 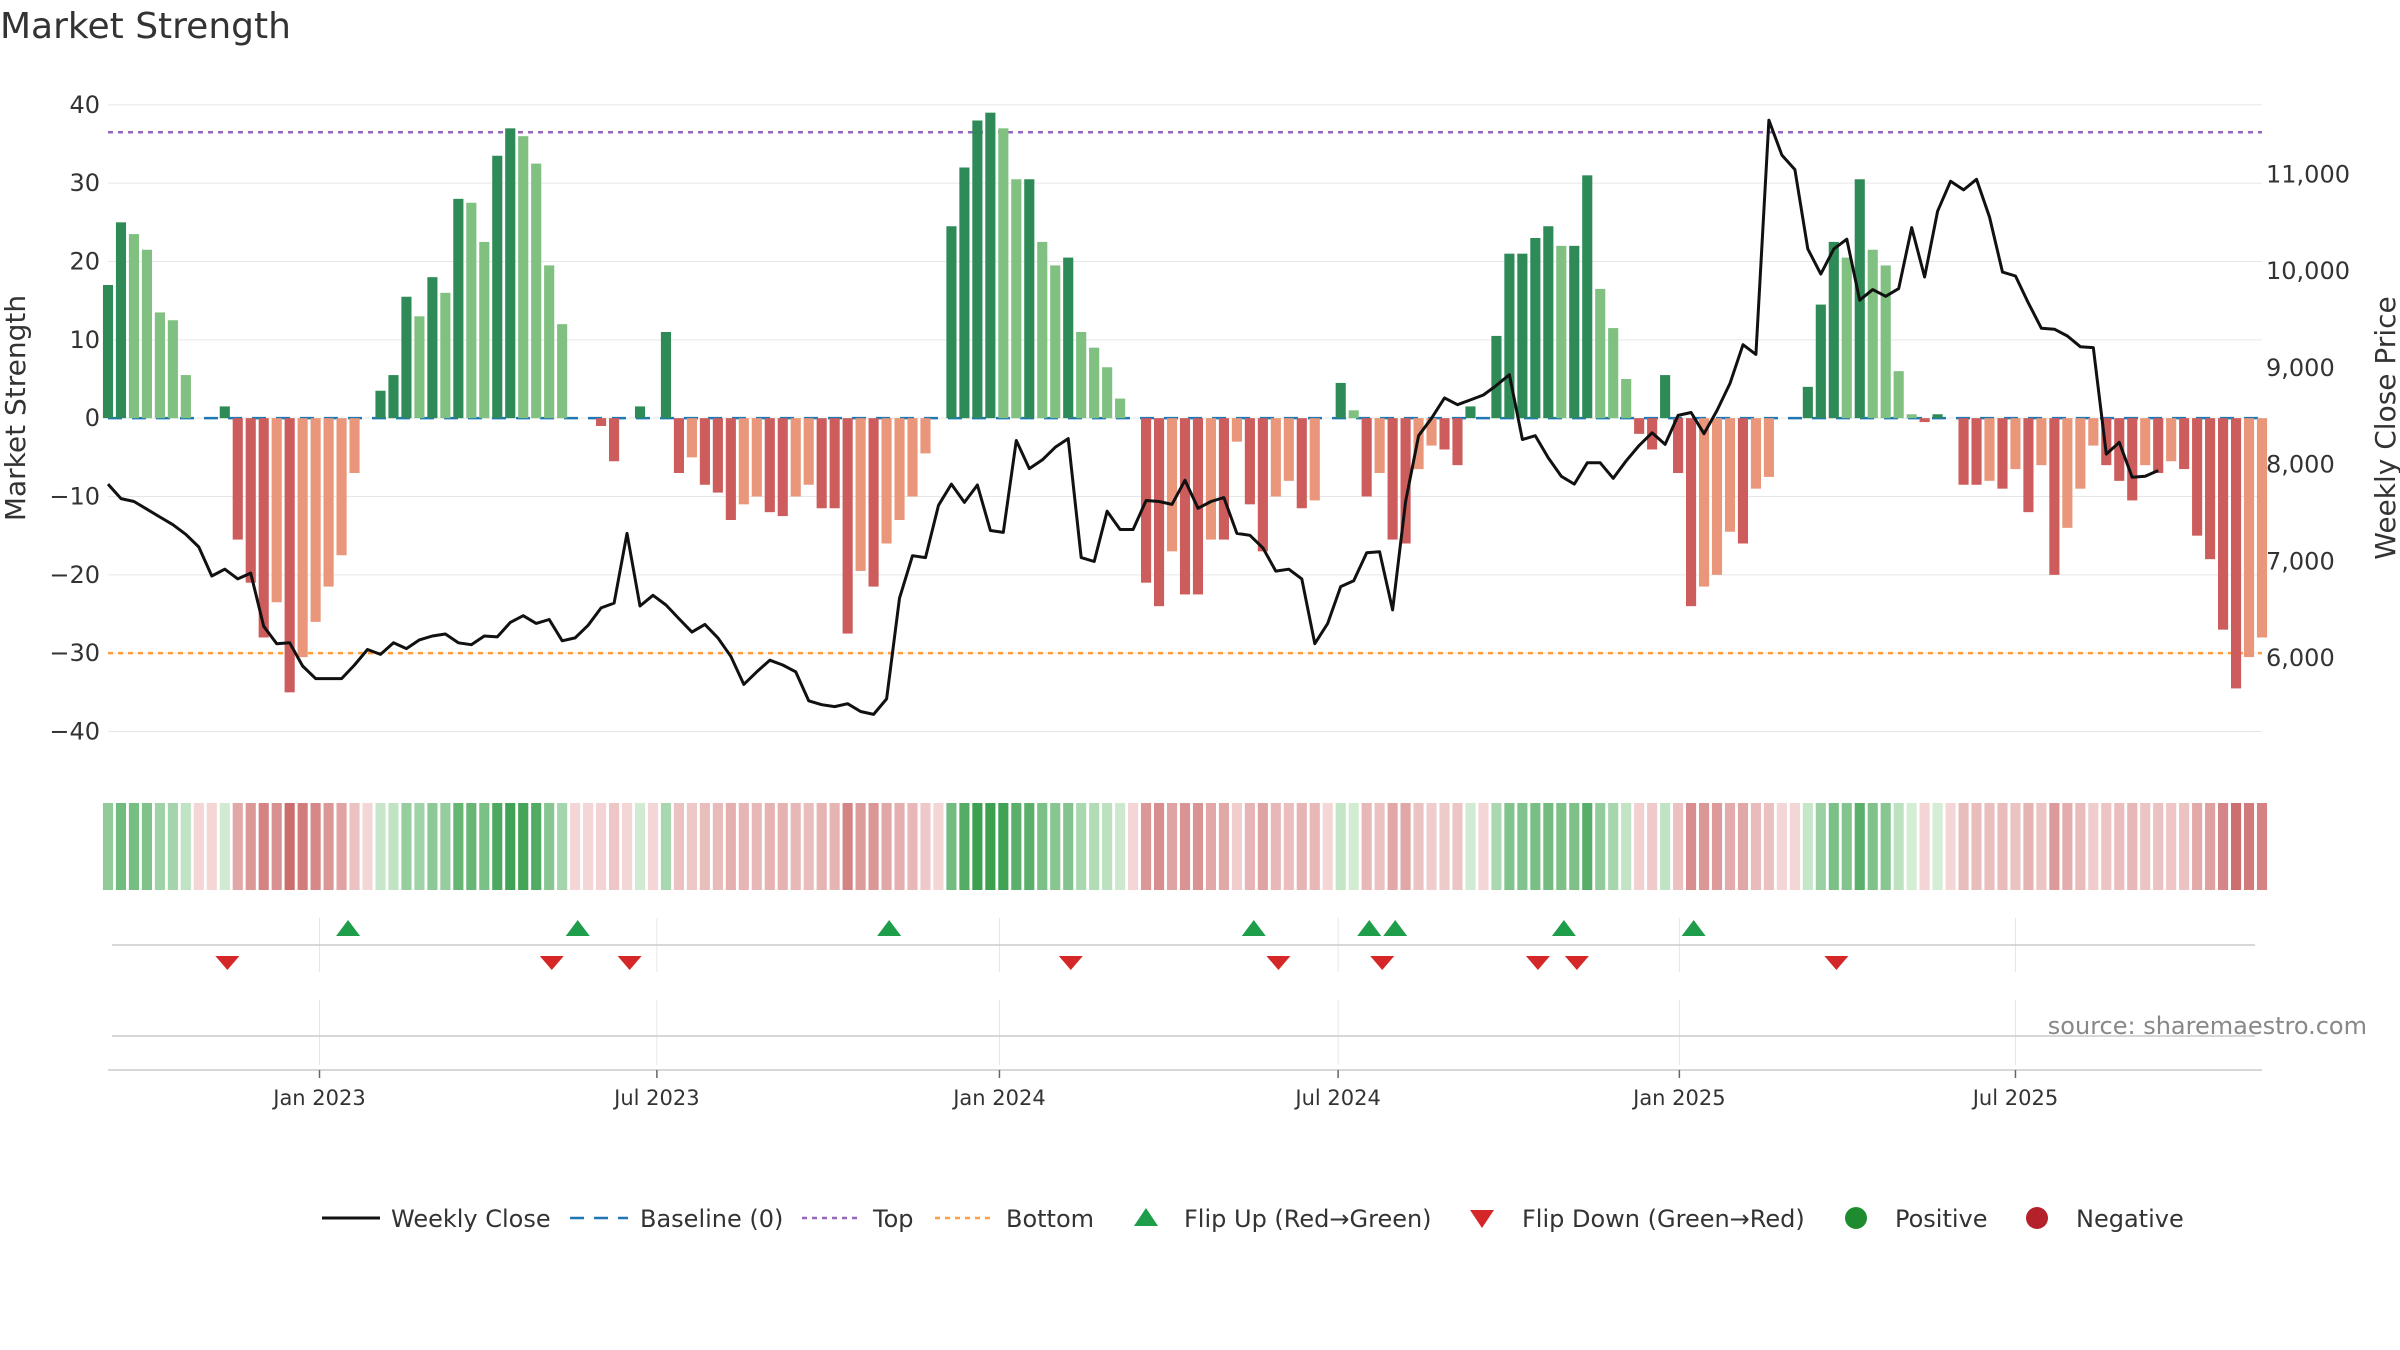 What do you see at coordinates (1050, 1219) in the screenshot?
I see `legend-label: Bottom` at bounding box center [1050, 1219].